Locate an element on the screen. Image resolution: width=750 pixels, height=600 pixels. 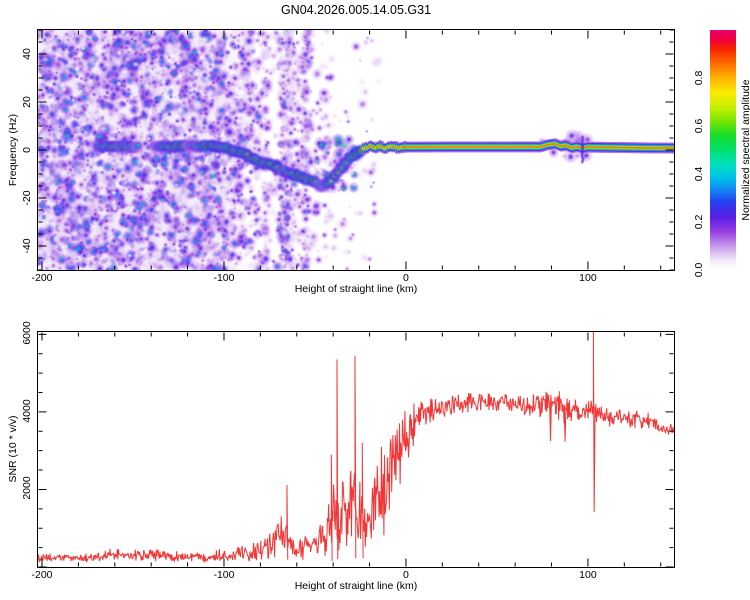
spec-x-tick-label: -200 is located at coordinates (42, 278).